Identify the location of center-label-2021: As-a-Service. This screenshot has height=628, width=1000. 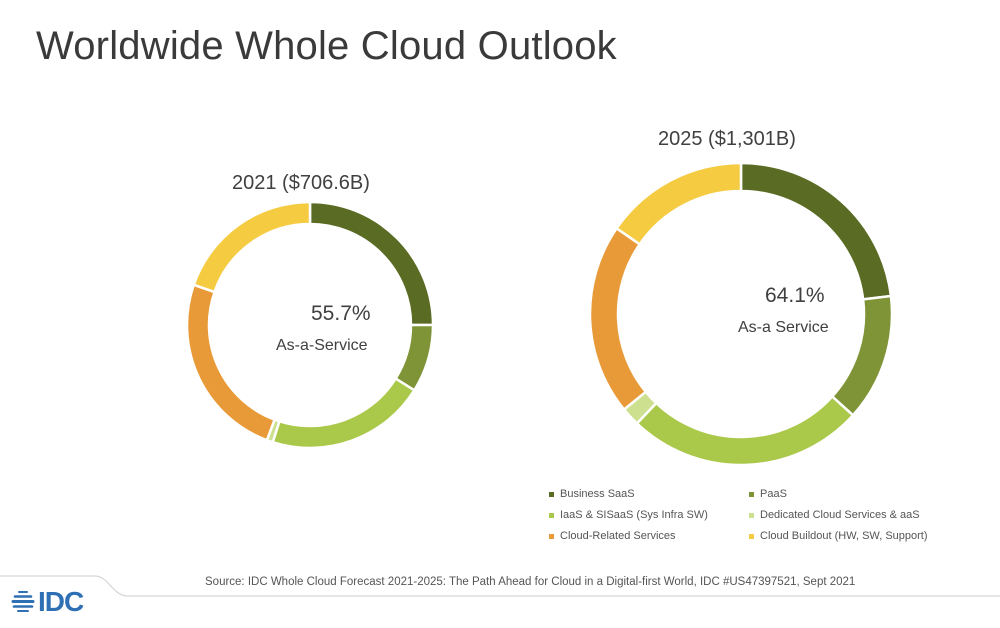
(322, 345).